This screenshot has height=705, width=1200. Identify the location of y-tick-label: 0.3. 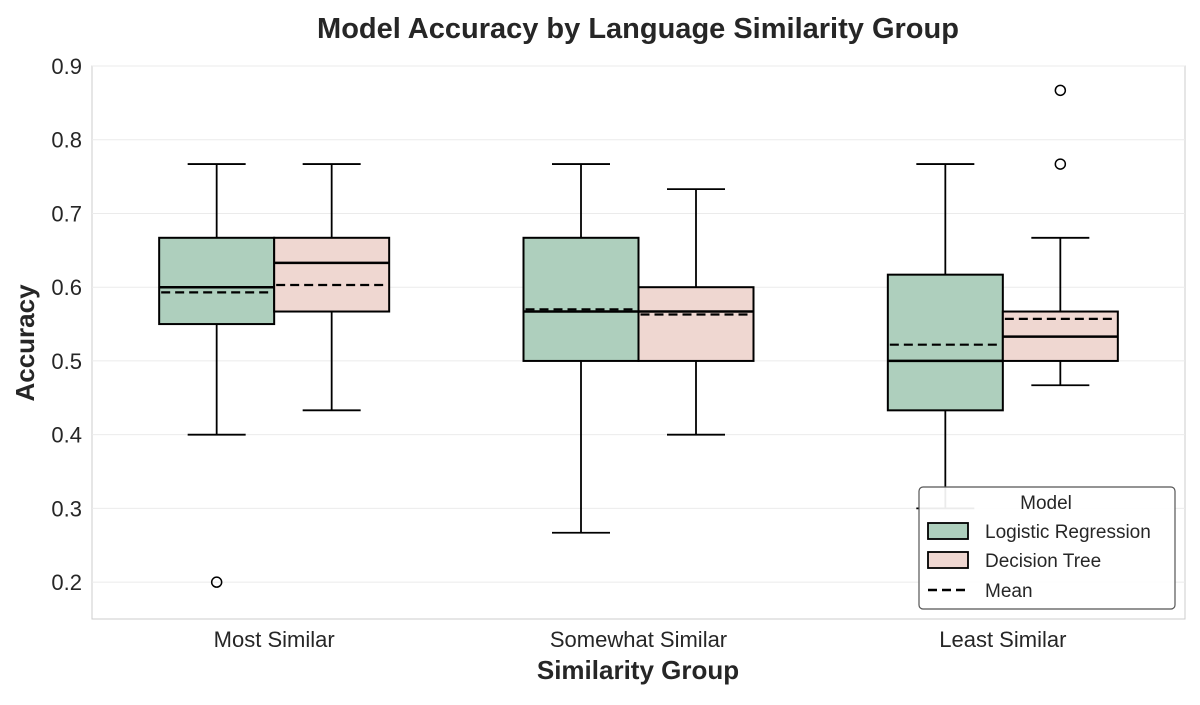
(66, 508).